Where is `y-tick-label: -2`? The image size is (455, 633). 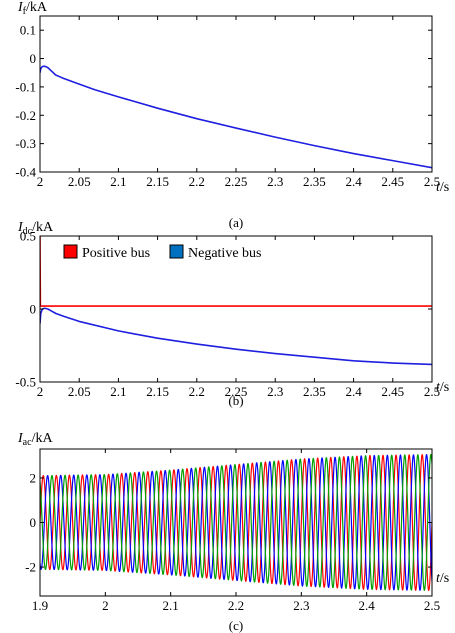
y-tick-label: -2 is located at coordinates (30, 567).